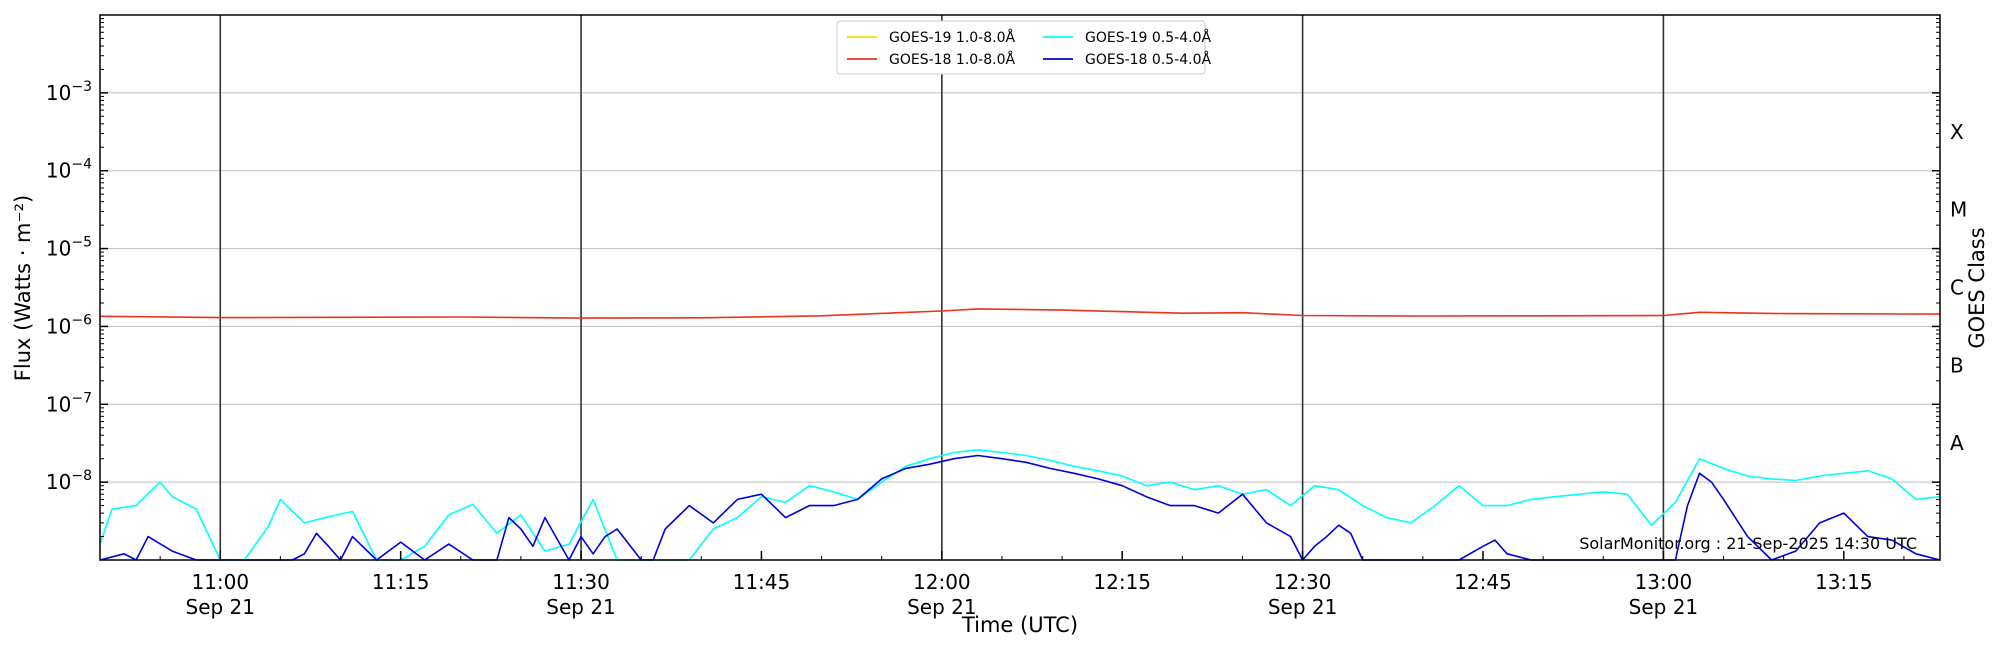  What do you see at coordinates (69, 481) in the screenshot?
I see `y-tick-label: 10⁻⁸` at bounding box center [69, 481].